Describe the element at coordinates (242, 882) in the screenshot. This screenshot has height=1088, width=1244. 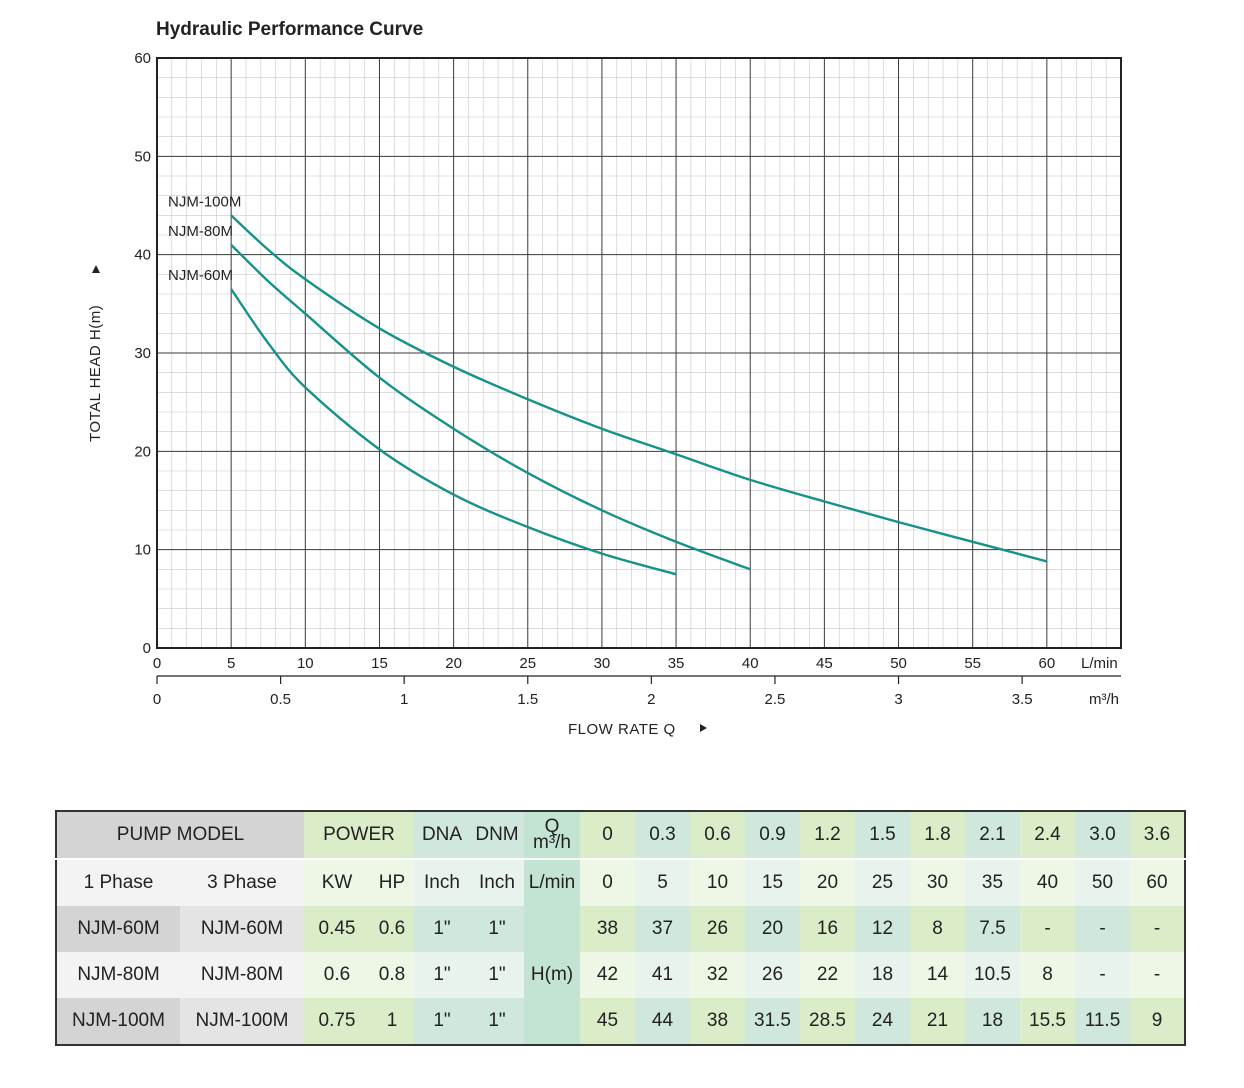
I see `phase3-header: 3 Phase` at that location.